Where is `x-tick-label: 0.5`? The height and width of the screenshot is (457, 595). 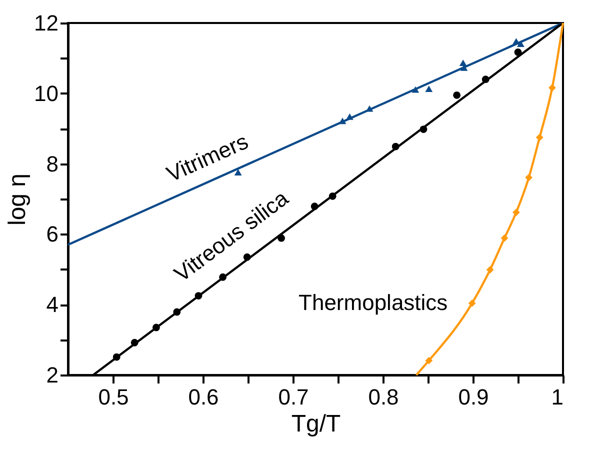
x-tick-label: 0.5 is located at coordinates (113, 397).